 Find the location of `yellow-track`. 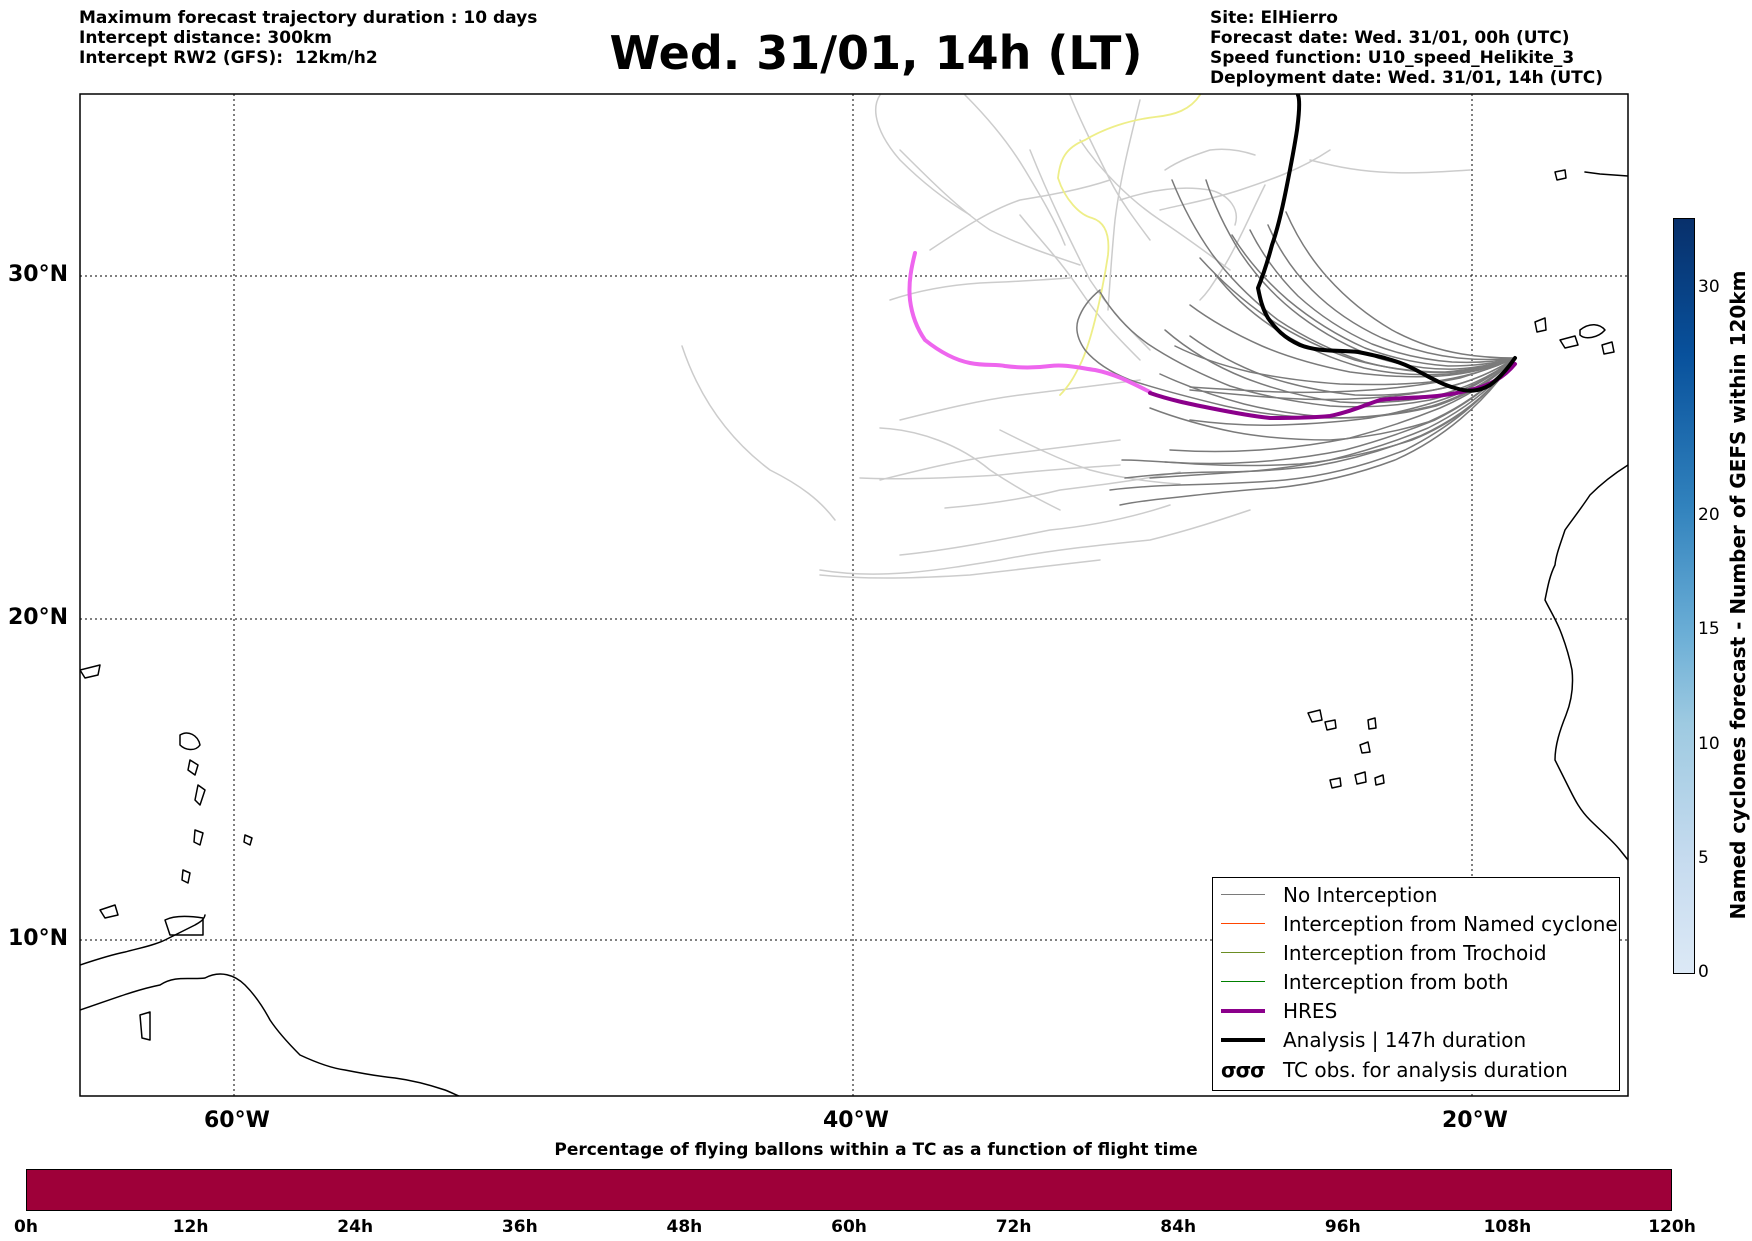

yellow-track is located at coordinates (1129, 245).